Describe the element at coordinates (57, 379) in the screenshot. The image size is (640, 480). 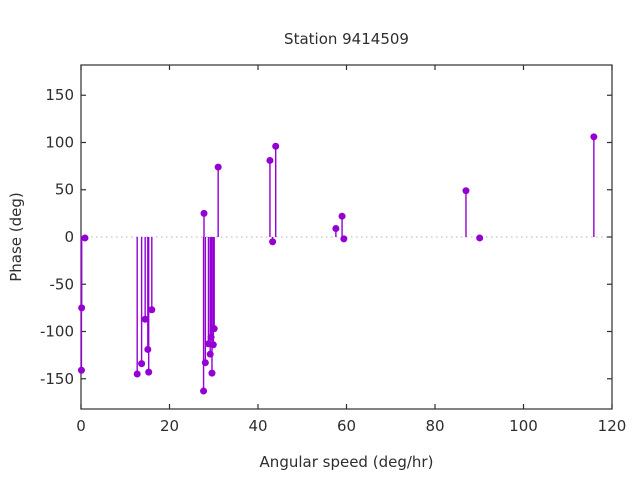
I see `y-tick-label: -150` at that location.